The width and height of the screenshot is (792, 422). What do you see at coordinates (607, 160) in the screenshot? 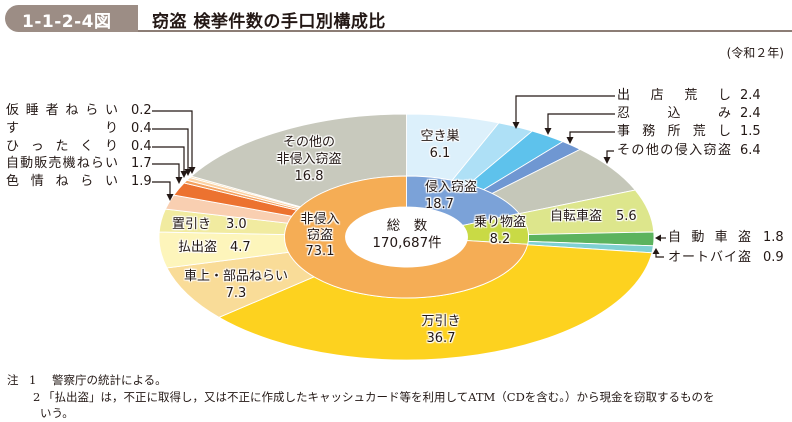
I see `arrowhead-sonota-shinnyu` at bounding box center [607, 160].